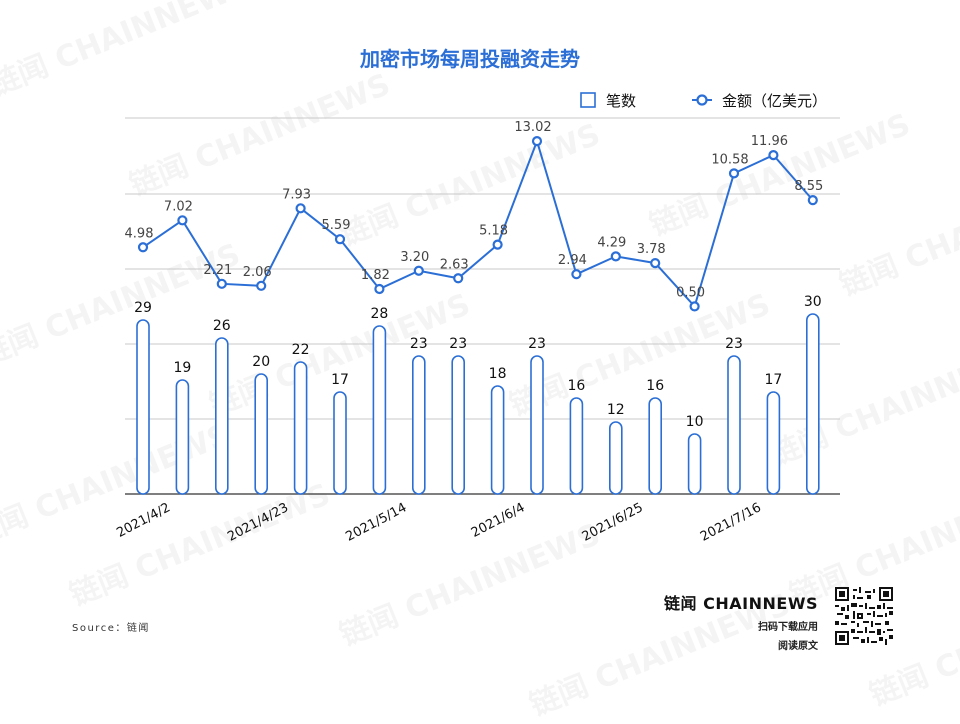 The width and height of the screenshot is (960, 724). I want to click on x-tick-label: 2021/5/14, so click(376, 522).